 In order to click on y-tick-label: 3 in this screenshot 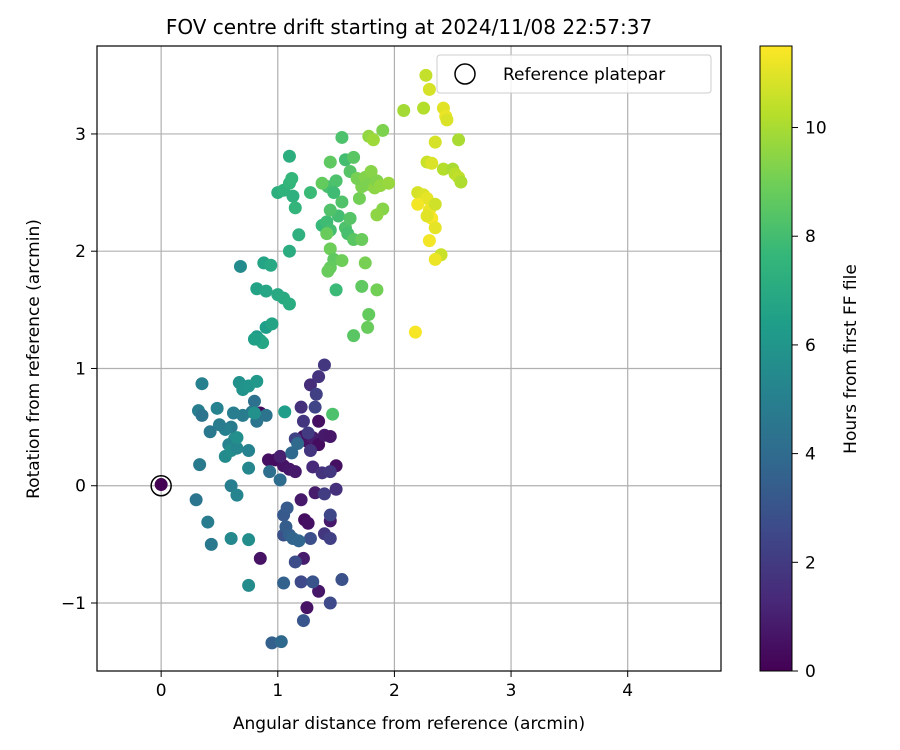, I will do `click(80, 135)`.